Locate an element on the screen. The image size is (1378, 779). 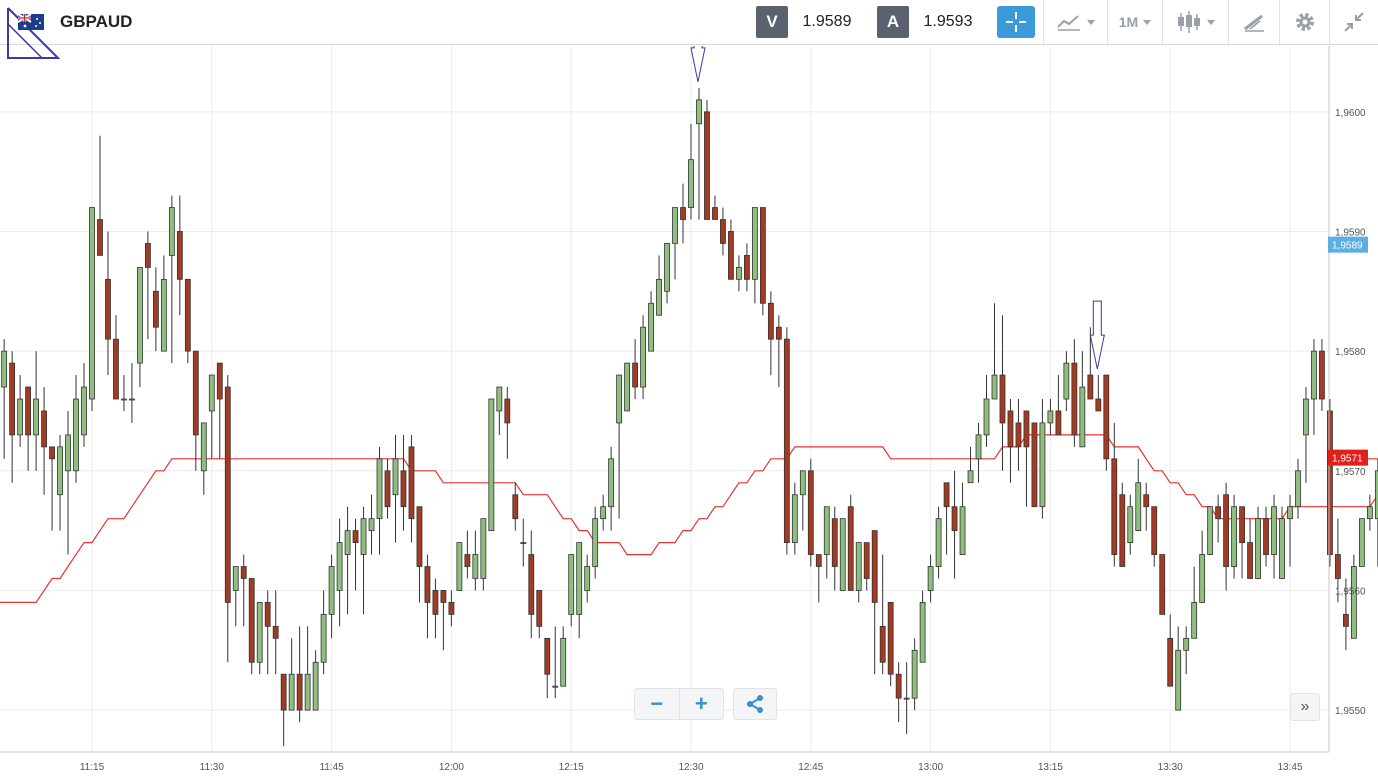
zoom-out-button: − is located at coordinates (657, 703).